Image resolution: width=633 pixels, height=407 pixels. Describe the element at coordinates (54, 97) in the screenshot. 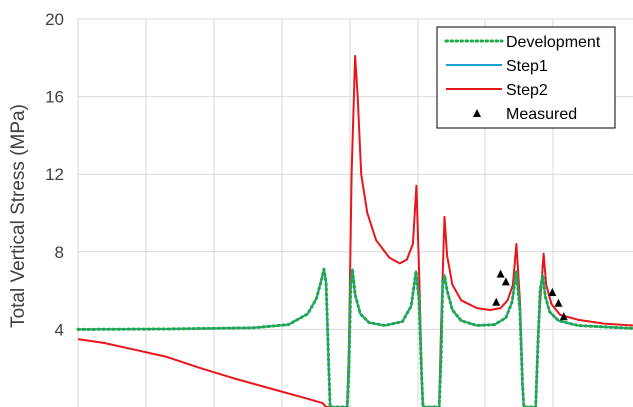

I see `y-tick-label: 16` at that location.